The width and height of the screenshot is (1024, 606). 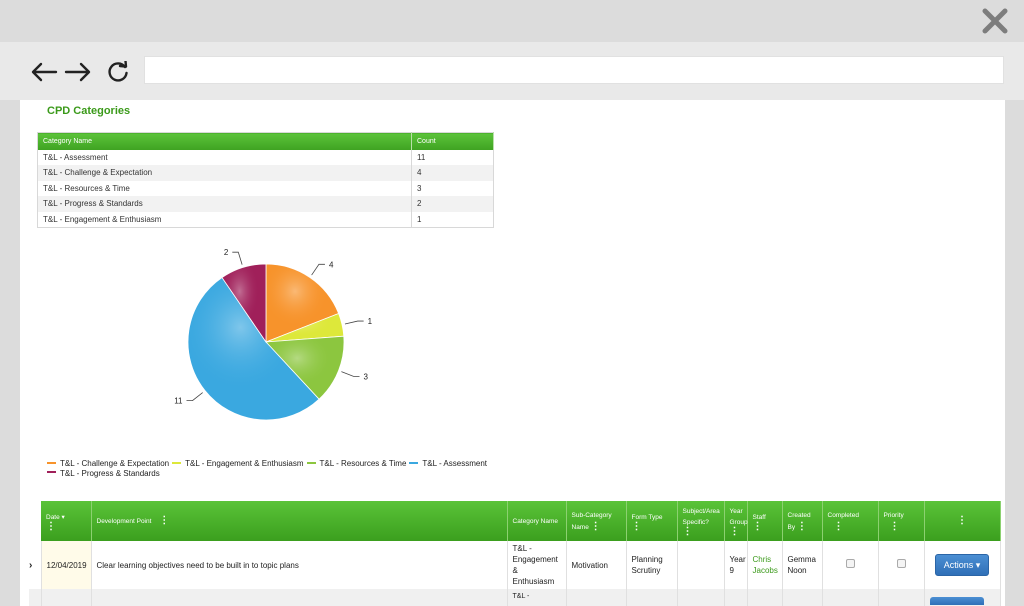 What do you see at coordinates (962, 565) in the screenshot?
I see `actions-dropdown-button: Actions ▾` at bounding box center [962, 565].